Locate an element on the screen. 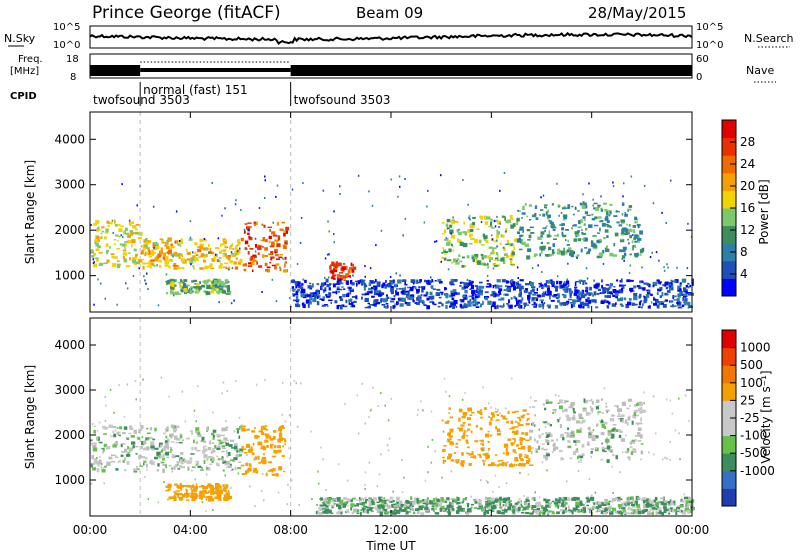  y-tick-label: 1000 is located at coordinates (69, 480).